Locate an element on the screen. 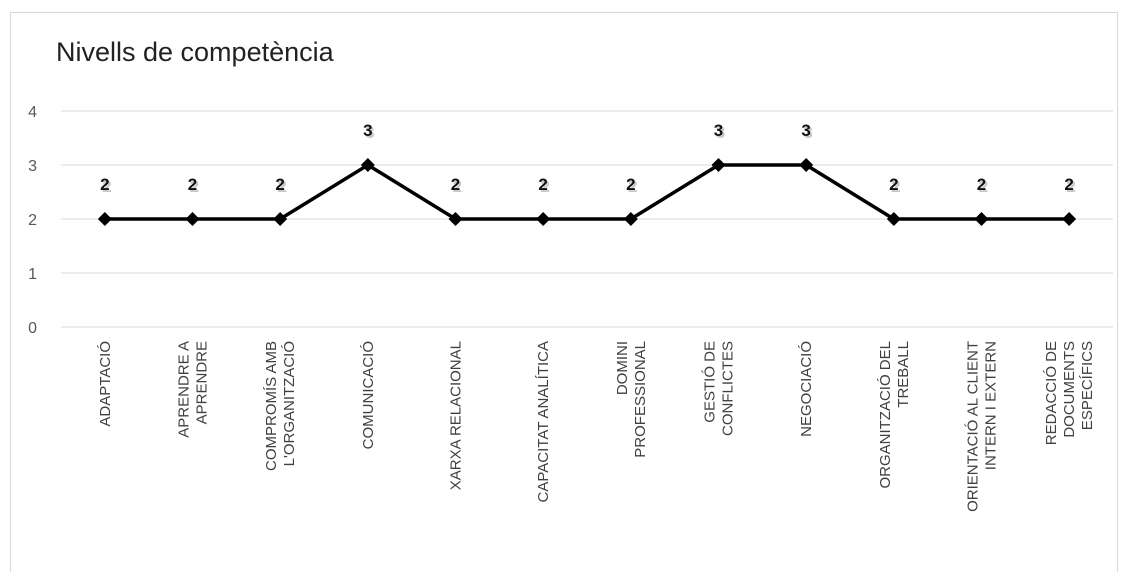 The height and width of the screenshot is (572, 1128). x-tick-label-line: ESPECÍFICS is located at coordinates (1087, 385).